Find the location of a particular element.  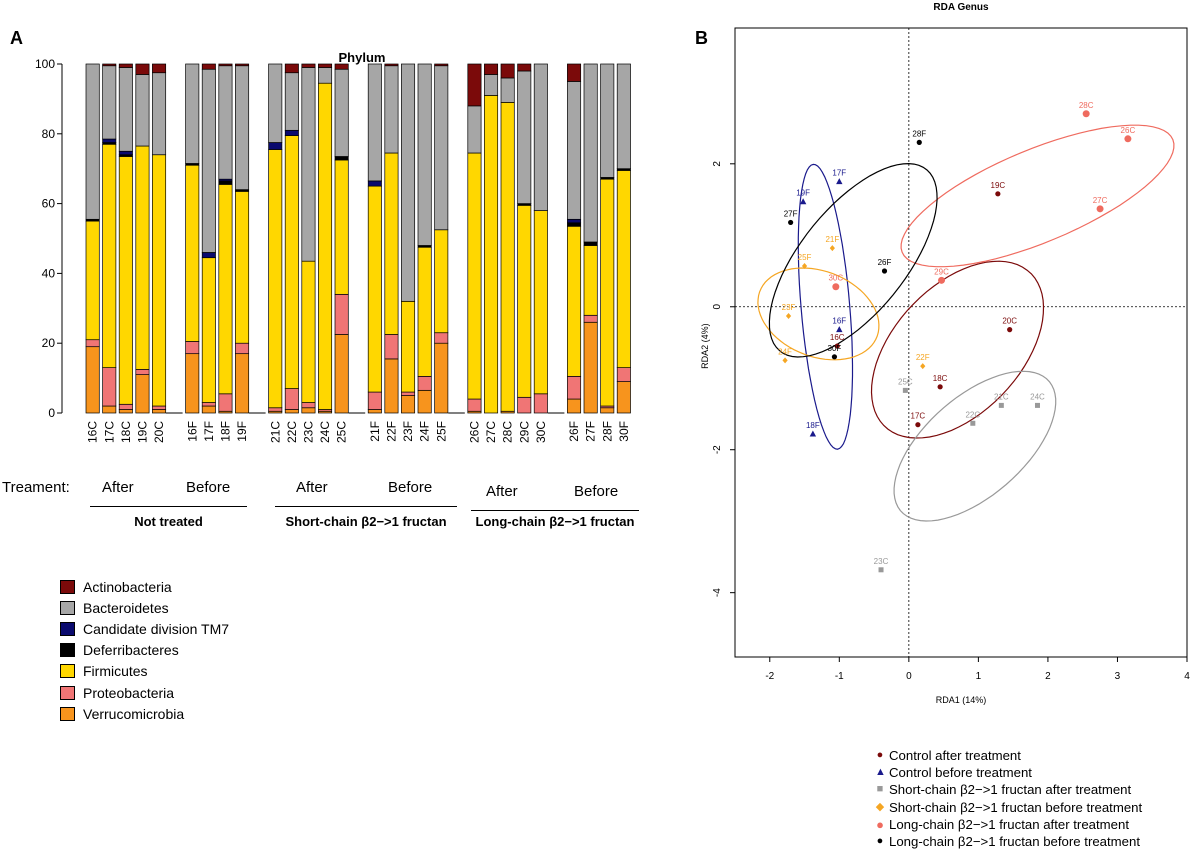

x-tick-label: 26C is located at coordinates (474, 432).